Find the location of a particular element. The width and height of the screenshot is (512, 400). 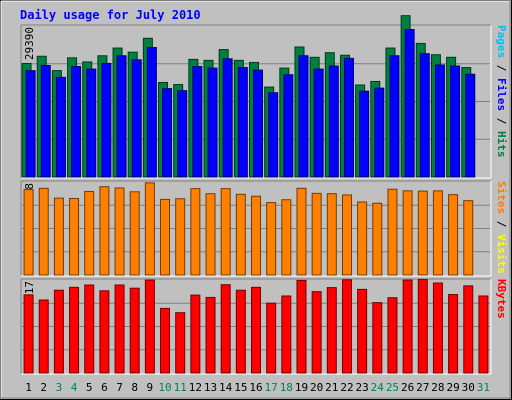

x-tick-label: 5 is located at coordinates (89, 387).